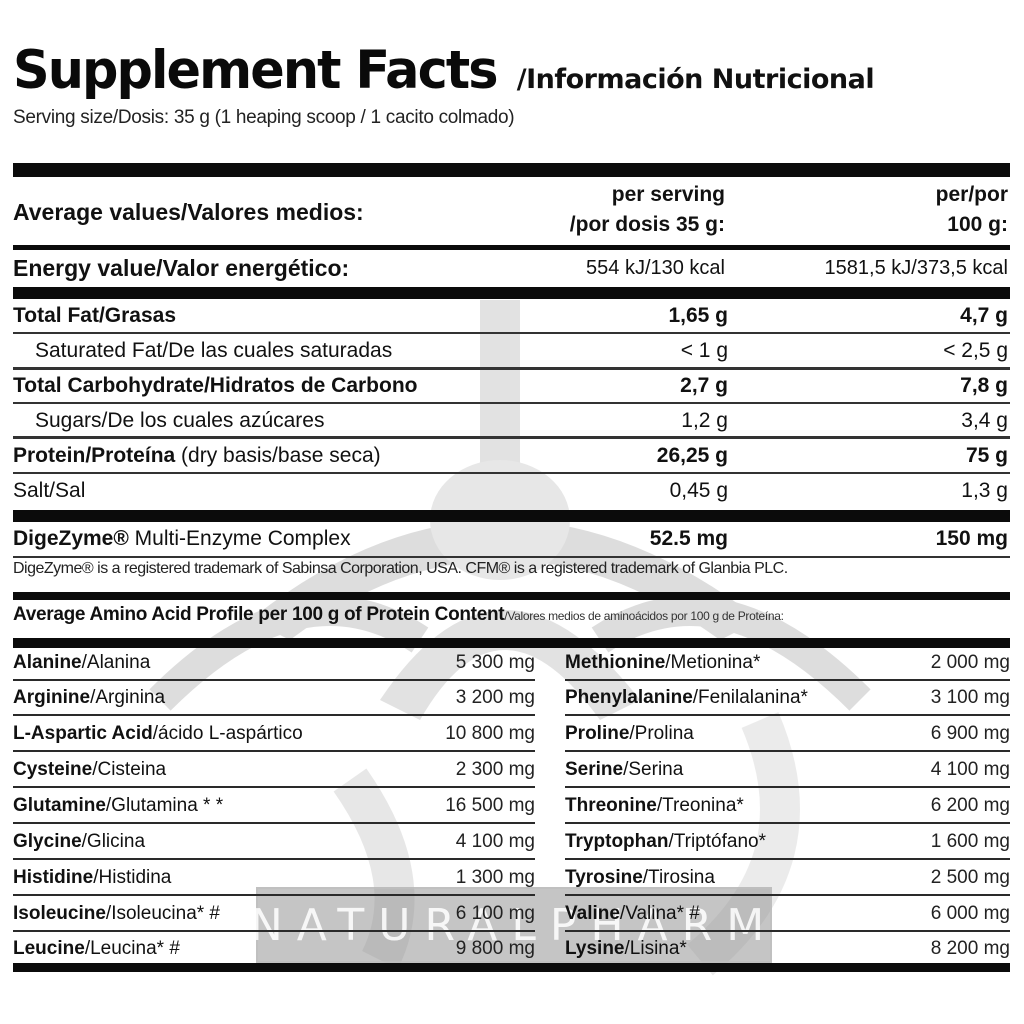  What do you see at coordinates (604, 877) in the screenshot?
I see `amino-name-en: Tyrosine` at bounding box center [604, 877].